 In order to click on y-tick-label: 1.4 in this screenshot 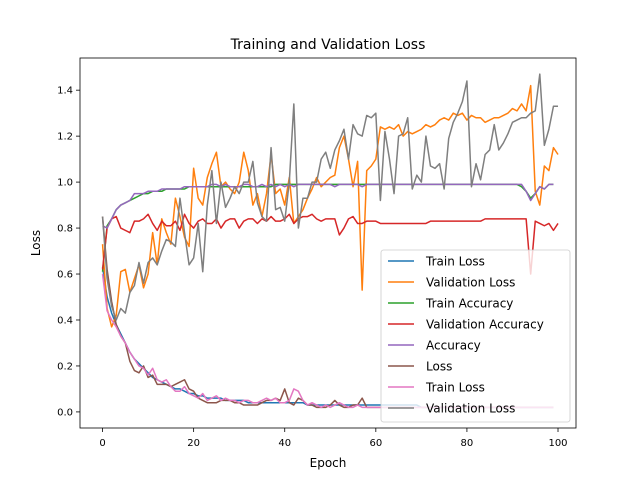, I will do `click(65, 91)`.